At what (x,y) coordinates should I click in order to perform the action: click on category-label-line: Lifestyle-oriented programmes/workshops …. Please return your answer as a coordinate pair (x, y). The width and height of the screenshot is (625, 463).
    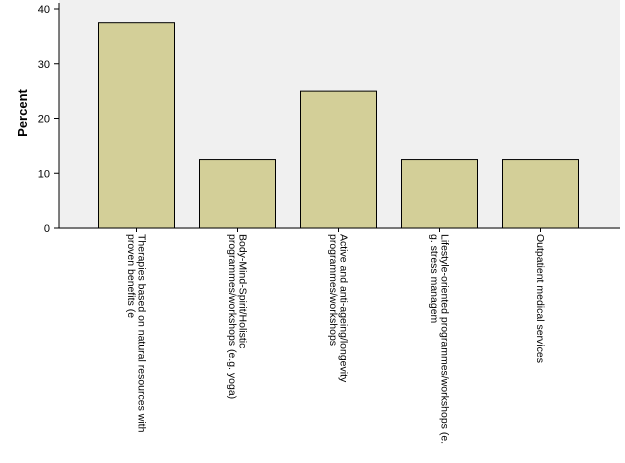
    Looking at the image, I should click on (444, 339).